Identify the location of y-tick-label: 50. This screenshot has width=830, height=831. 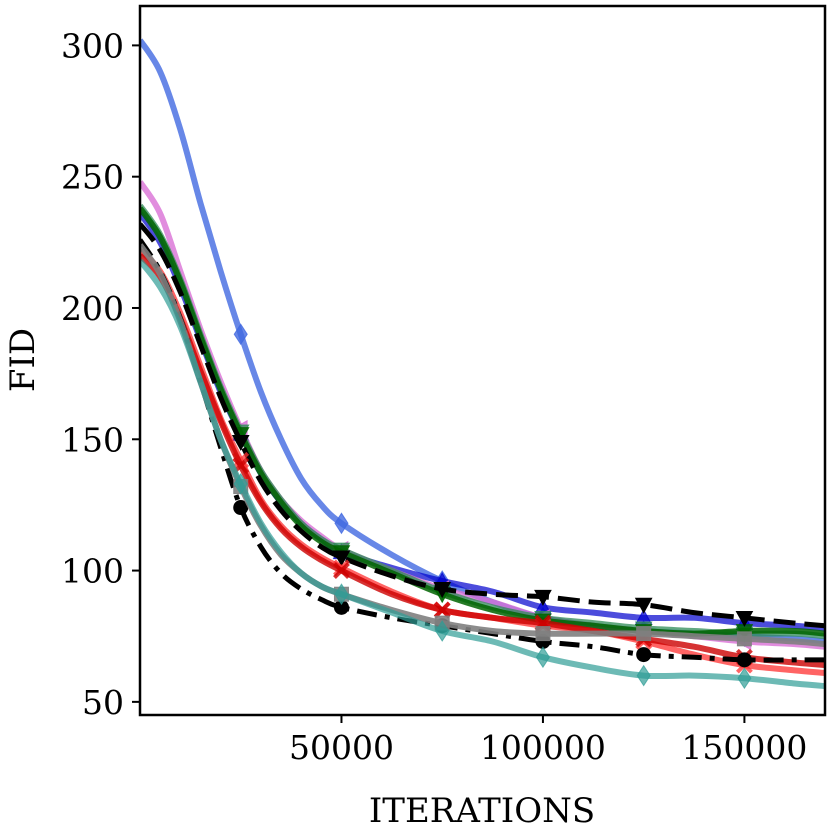
(103, 702).